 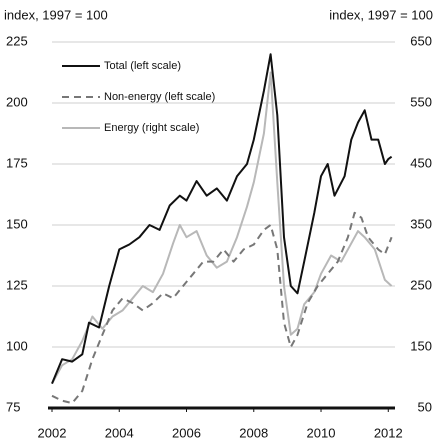 I want to click on y2-tick-label: 550, so click(x=421, y=101).